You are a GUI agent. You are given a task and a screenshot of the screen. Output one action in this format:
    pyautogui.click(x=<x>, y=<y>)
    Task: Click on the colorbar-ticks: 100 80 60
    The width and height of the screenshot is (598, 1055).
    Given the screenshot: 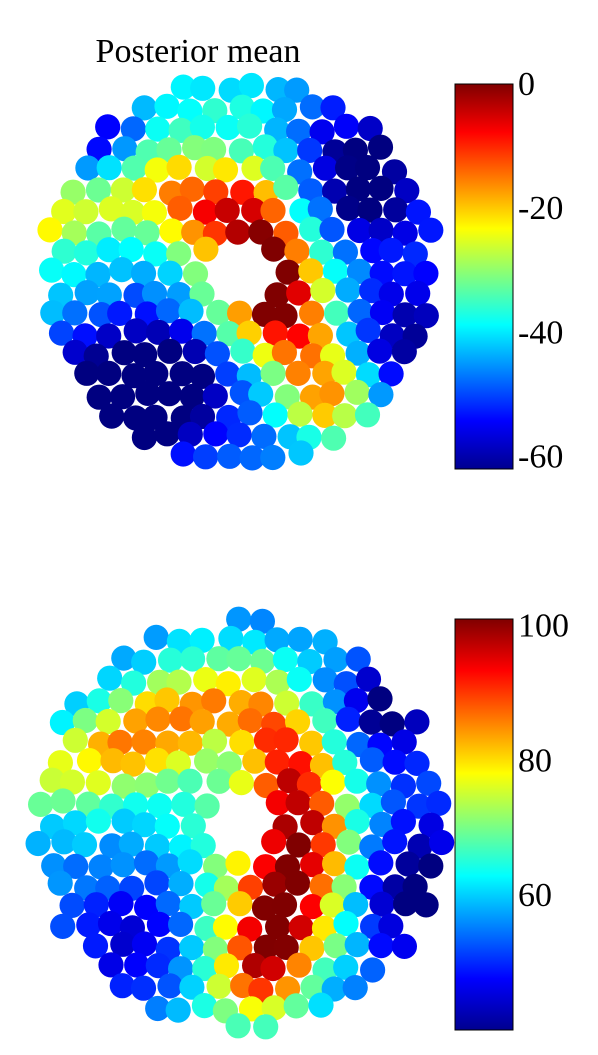 What is the action you would take?
    pyautogui.click(x=543, y=761)
    